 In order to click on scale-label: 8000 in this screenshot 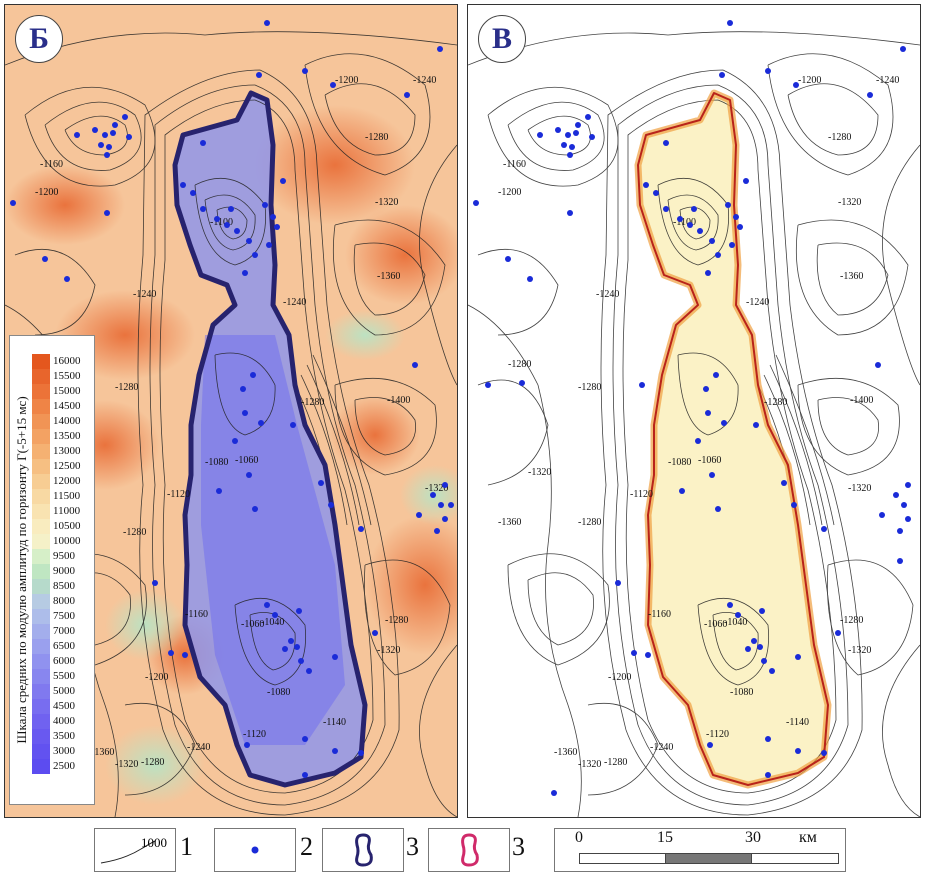, I will do `click(64, 601)`.